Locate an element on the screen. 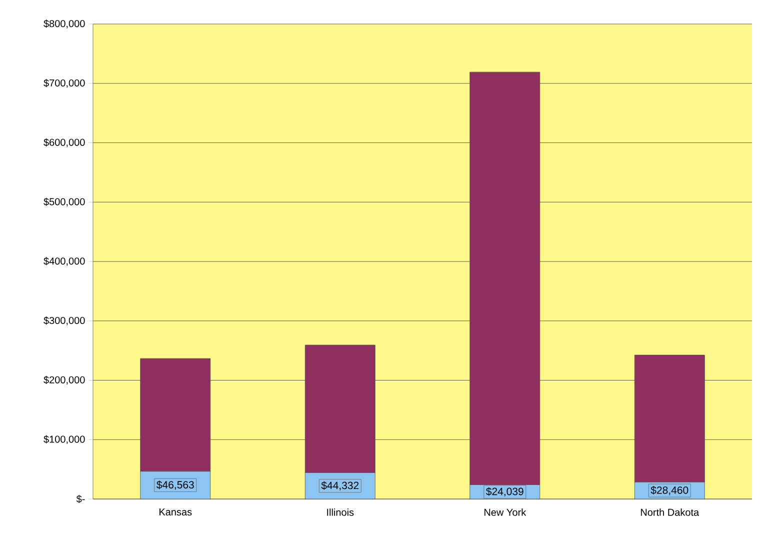 Image resolution: width=761 pixels, height=542 pixels. y-tick-label: $- is located at coordinates (80, 499).